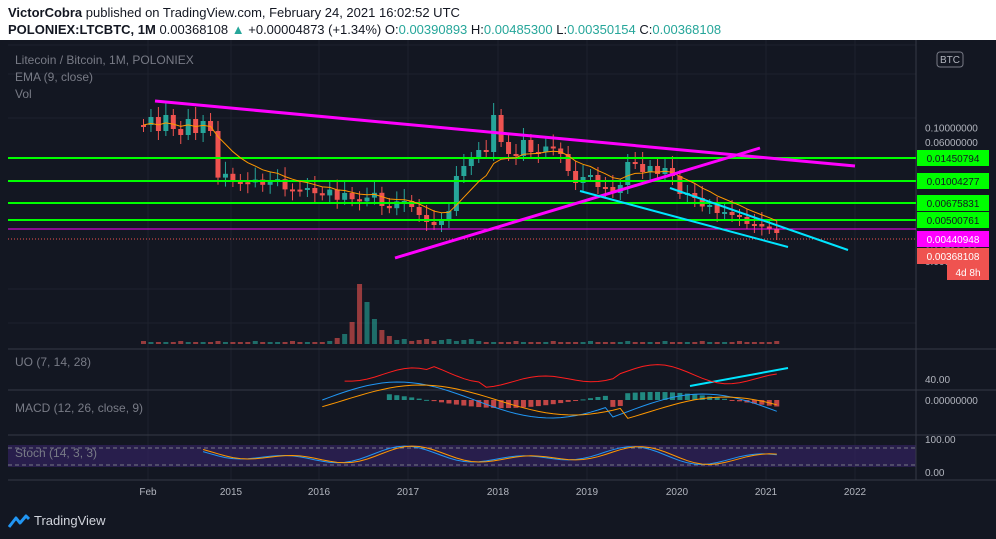 The height and width of the screenshot is (539, 996). I want to click on macd-axis-label: 0.00000000, so click(951, 401).